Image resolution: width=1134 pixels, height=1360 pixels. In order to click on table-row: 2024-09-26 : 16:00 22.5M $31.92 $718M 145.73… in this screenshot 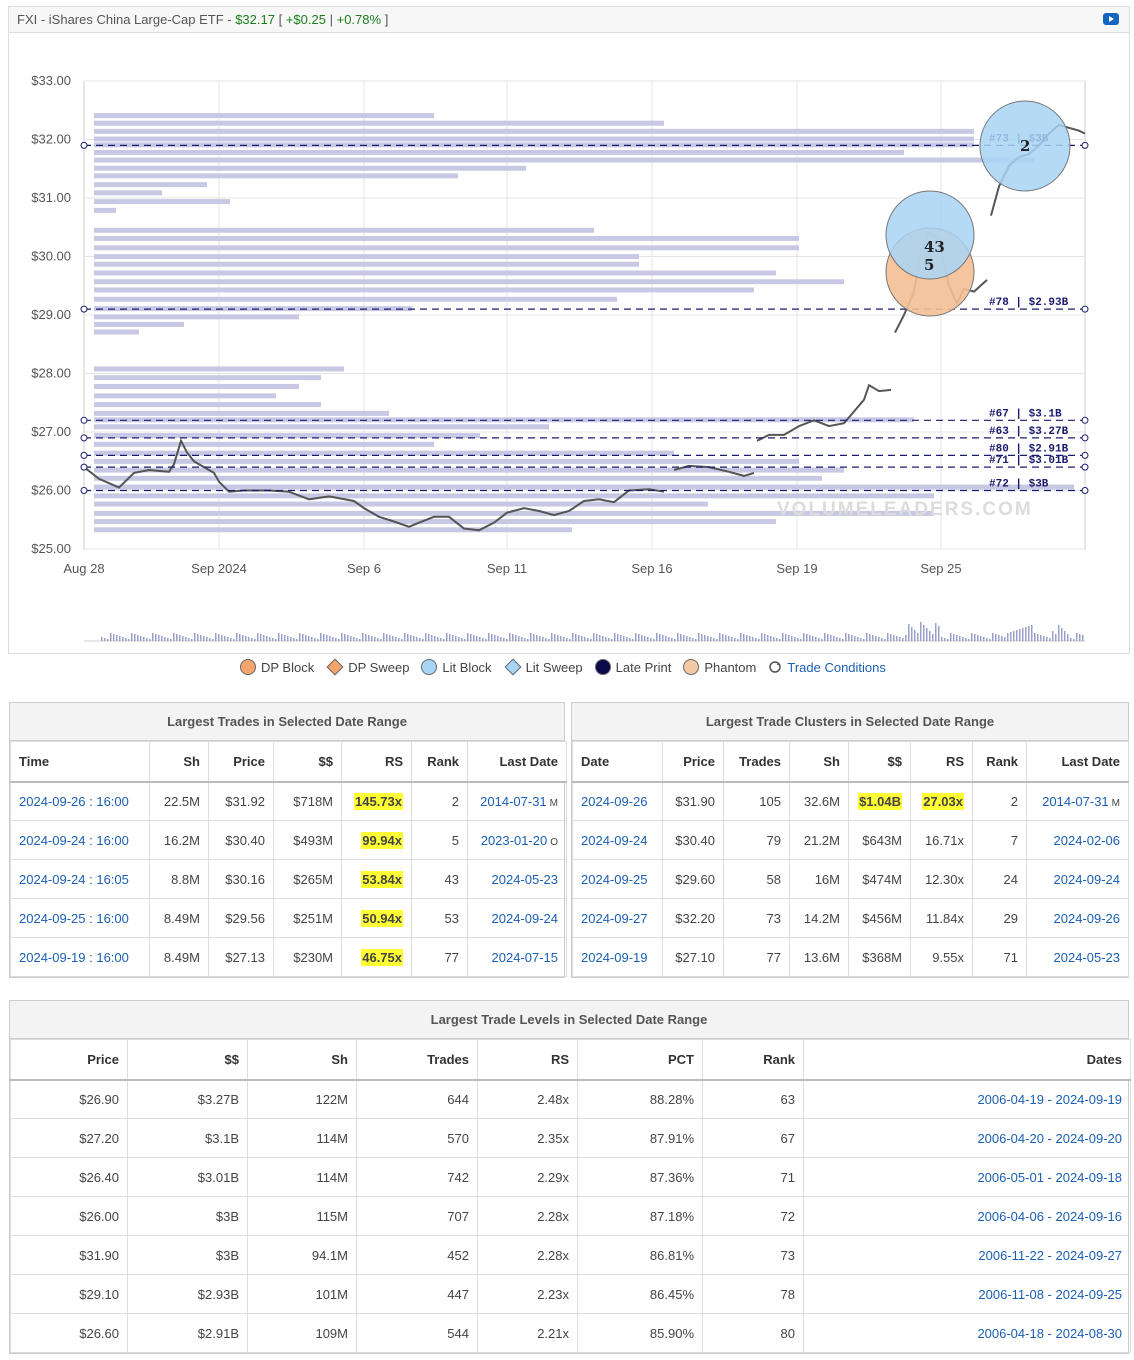, I will do `click(288, 801)`.